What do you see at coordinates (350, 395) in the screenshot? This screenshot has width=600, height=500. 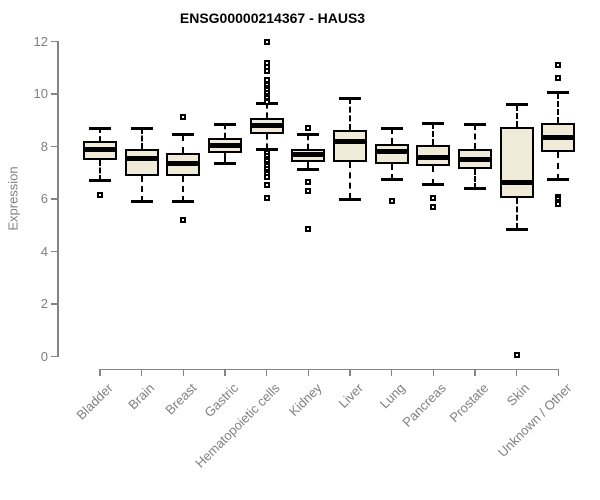 I see `x-tick-label-liver: Liver` at bounding box center [350, 395].